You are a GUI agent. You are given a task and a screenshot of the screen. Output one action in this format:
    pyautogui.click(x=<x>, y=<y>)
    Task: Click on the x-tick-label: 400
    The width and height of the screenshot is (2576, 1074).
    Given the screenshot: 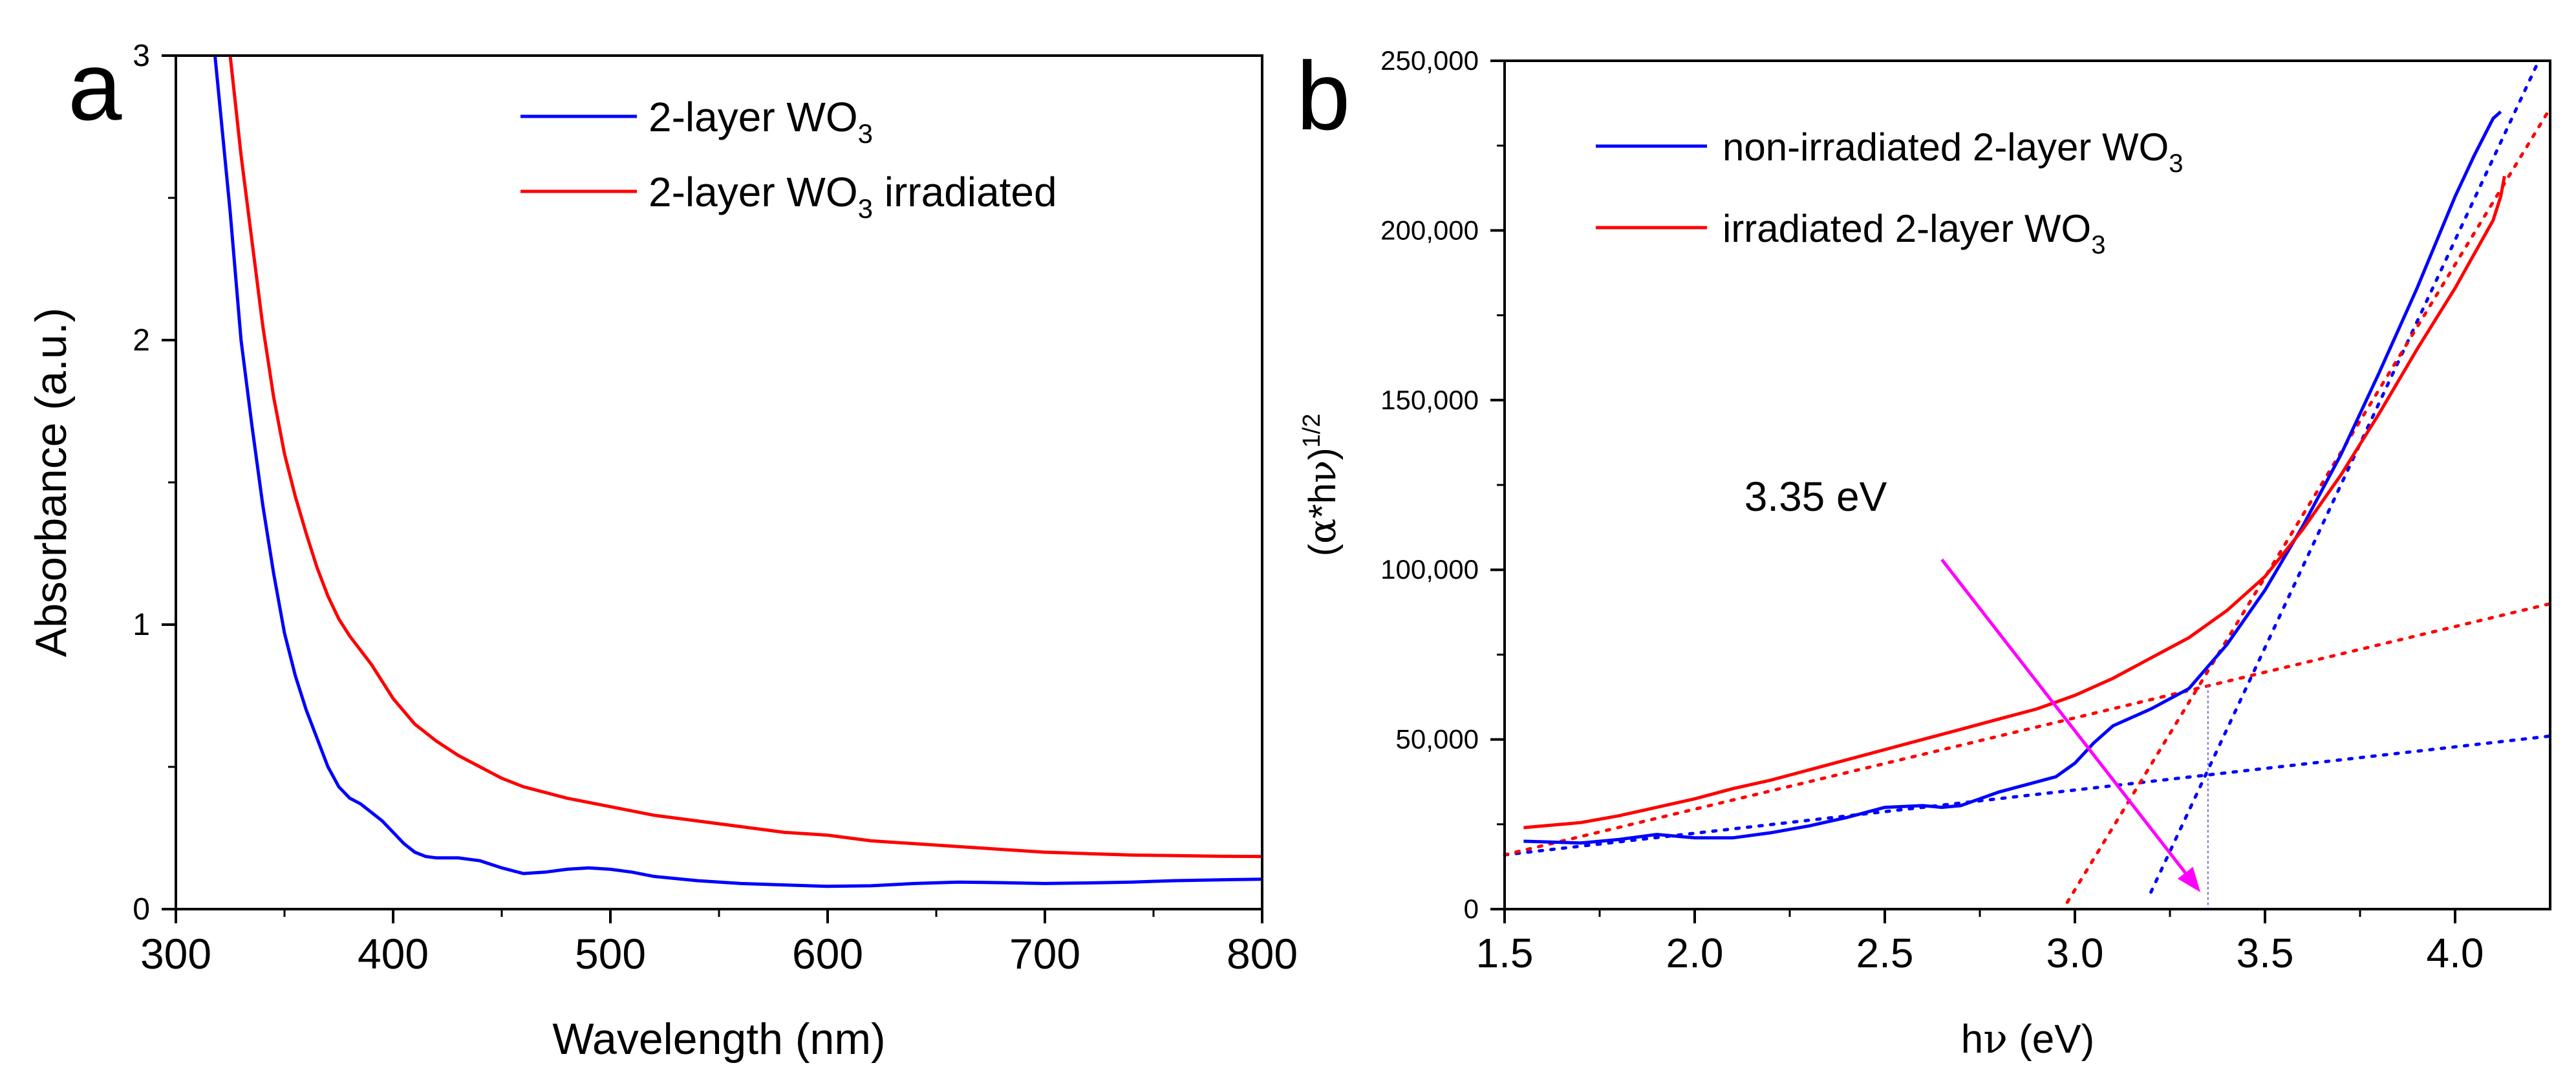 What is the action you would take?
    pyautogui.click(x=393, y=954)
    